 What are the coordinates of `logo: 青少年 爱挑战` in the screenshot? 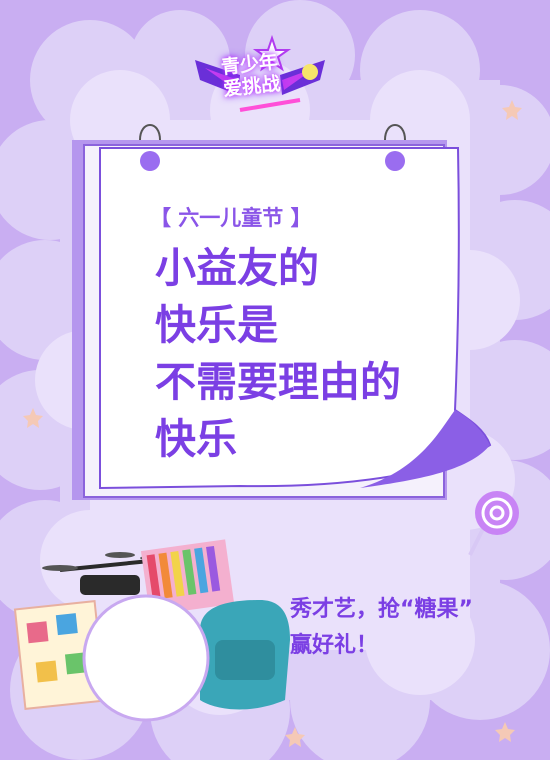 It's located at (260, 78).